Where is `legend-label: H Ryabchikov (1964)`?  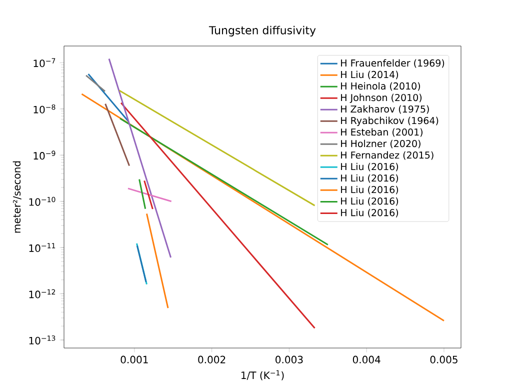
legend-label: H Ryabchikov (1964) is located at coordinates (389, 121).